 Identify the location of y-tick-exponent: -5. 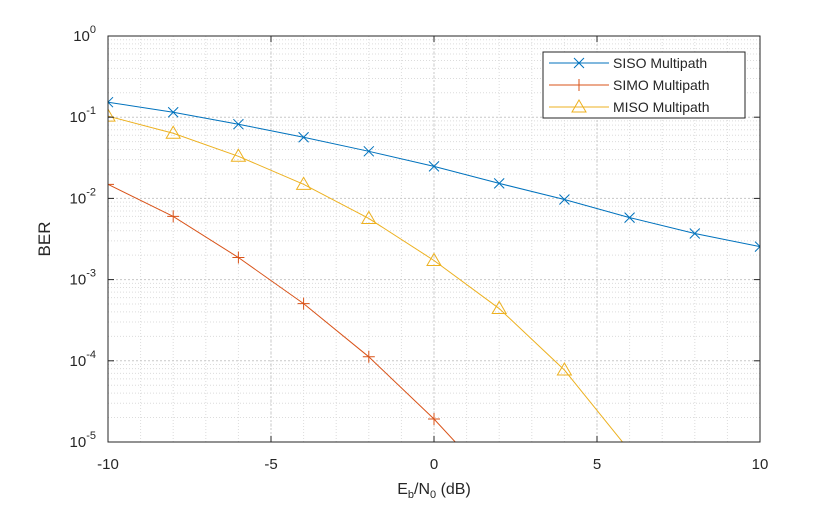
(91, 436).